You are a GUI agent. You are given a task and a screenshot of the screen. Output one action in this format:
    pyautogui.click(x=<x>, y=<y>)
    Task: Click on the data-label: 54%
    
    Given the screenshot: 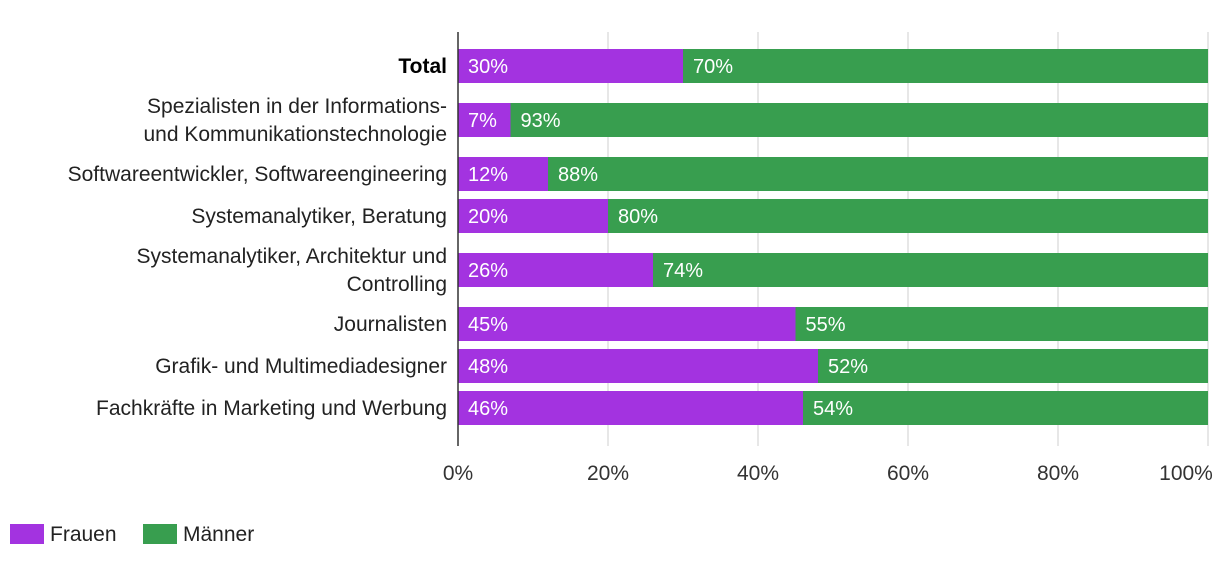 What is the action you would take?
    pyautogui.click(x=833, y=409)
    